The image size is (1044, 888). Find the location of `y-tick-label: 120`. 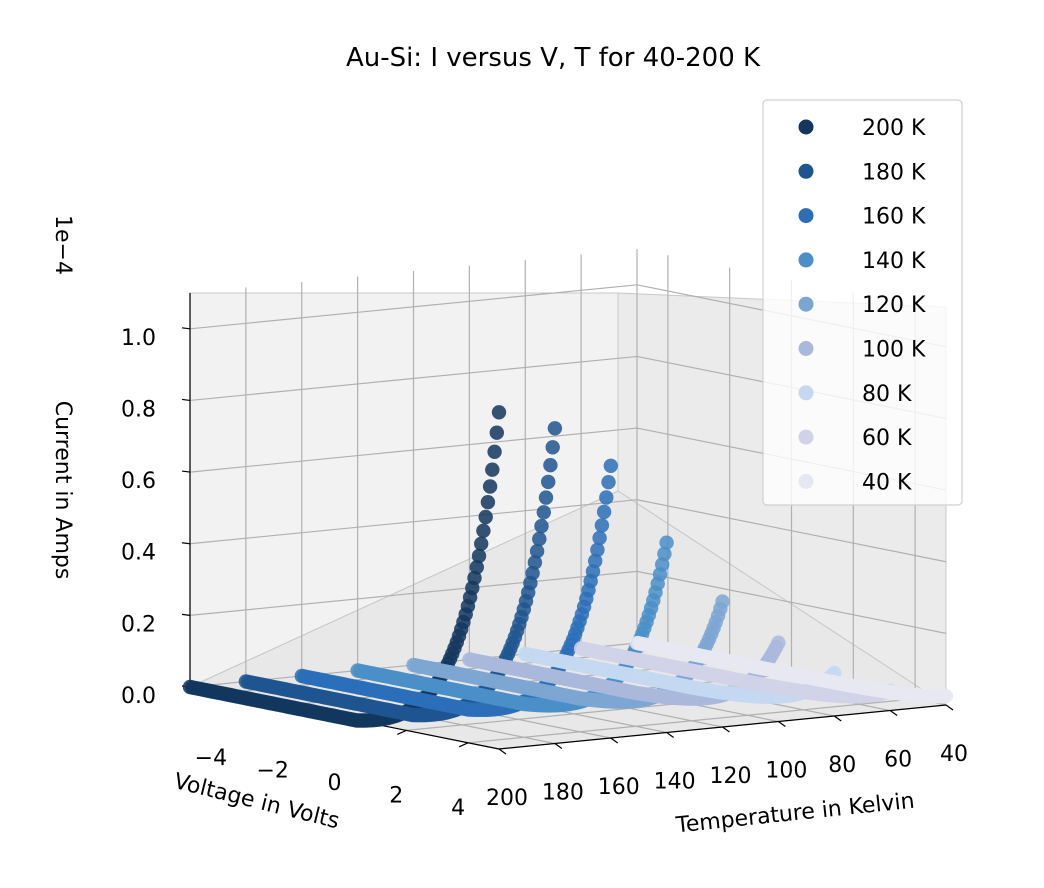

y-tick-label: 120 is located at coordinates (731, 776).